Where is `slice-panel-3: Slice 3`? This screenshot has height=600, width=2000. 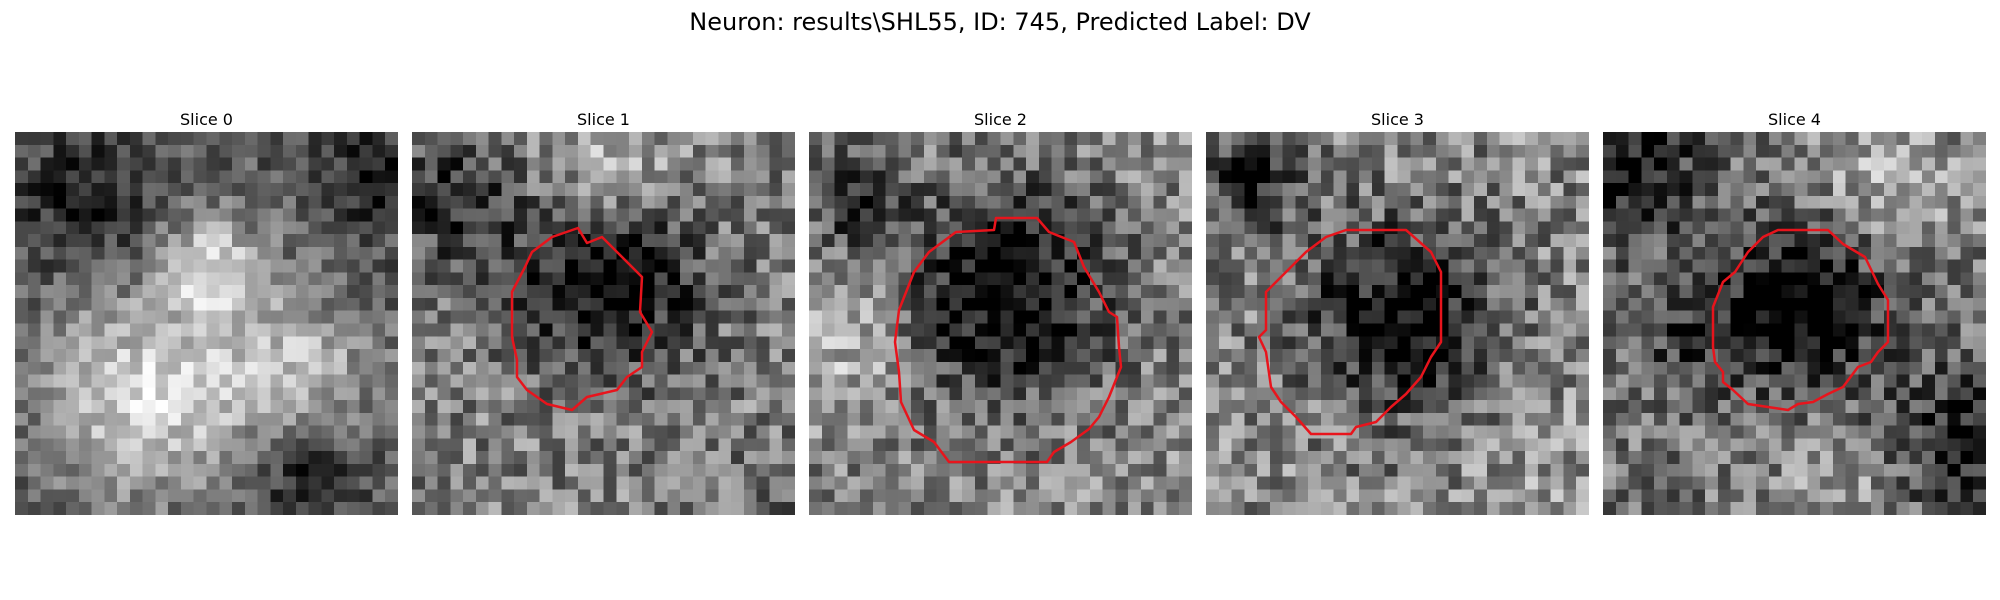
slice-panel-3: Slice 3 is located at coordinates (1397, 311).